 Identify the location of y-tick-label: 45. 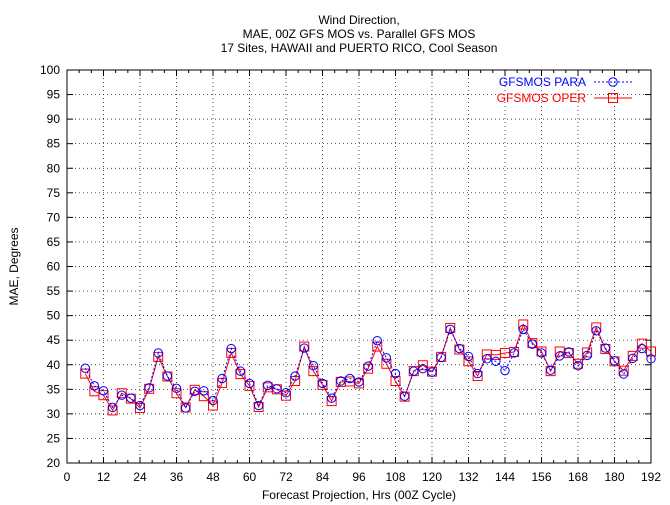
(54, 340).